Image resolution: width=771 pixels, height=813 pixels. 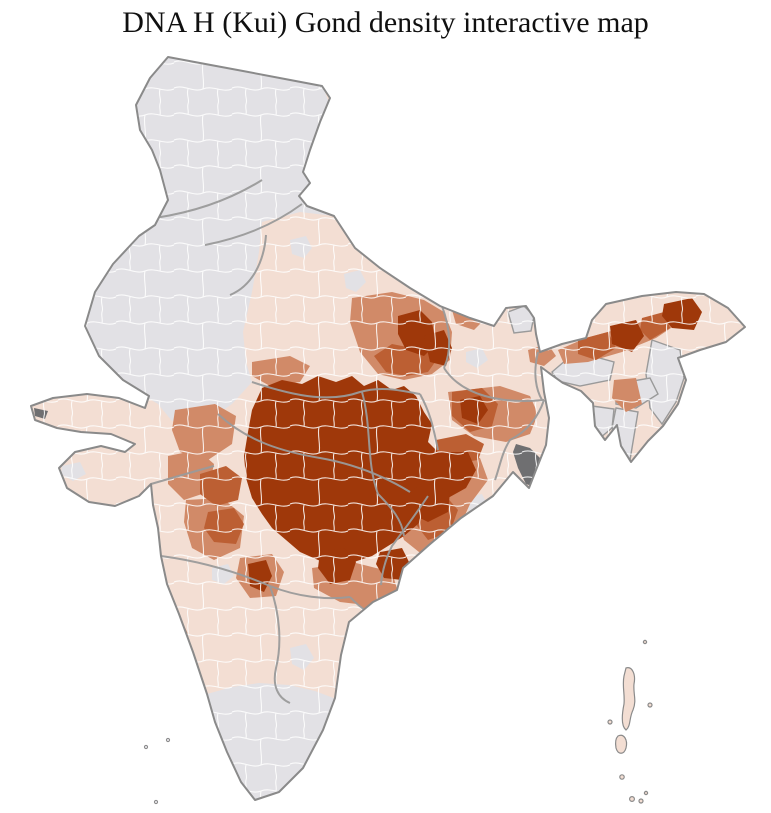 I want to click on region-andaman-nicobar-islands, so click(x=630, y=721).